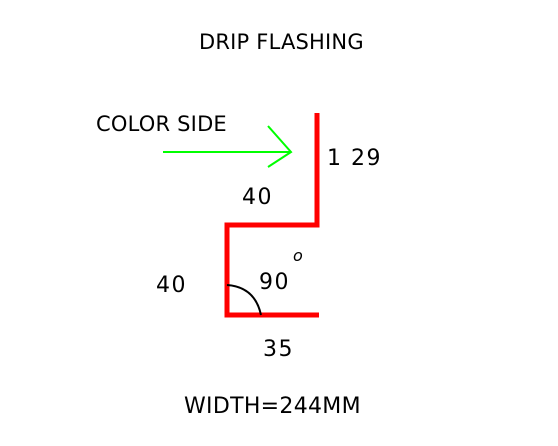 This screenshot has height=446, width=558. Describe the element at coordinates (274, 282) in the screenshot. I see `angle-value: 90` at that location.